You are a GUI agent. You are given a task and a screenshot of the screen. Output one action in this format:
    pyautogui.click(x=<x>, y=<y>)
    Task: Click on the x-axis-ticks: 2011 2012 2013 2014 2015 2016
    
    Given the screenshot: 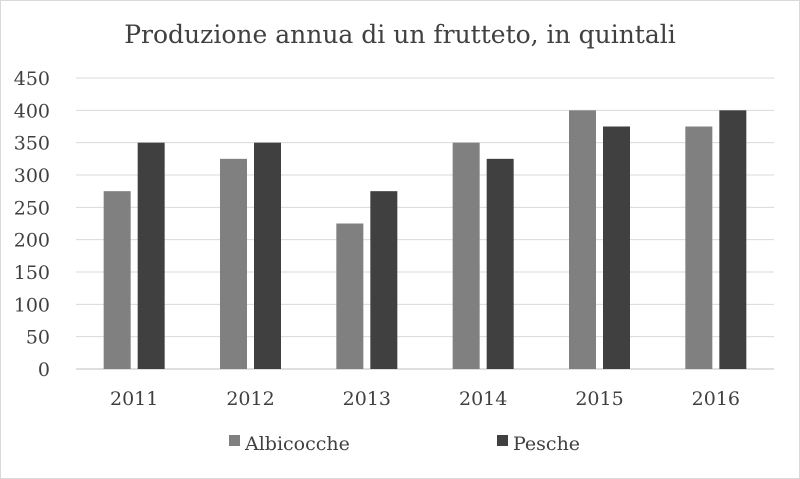 What is the action you would take?
    pyautogui.click(x=425, y=399)
    